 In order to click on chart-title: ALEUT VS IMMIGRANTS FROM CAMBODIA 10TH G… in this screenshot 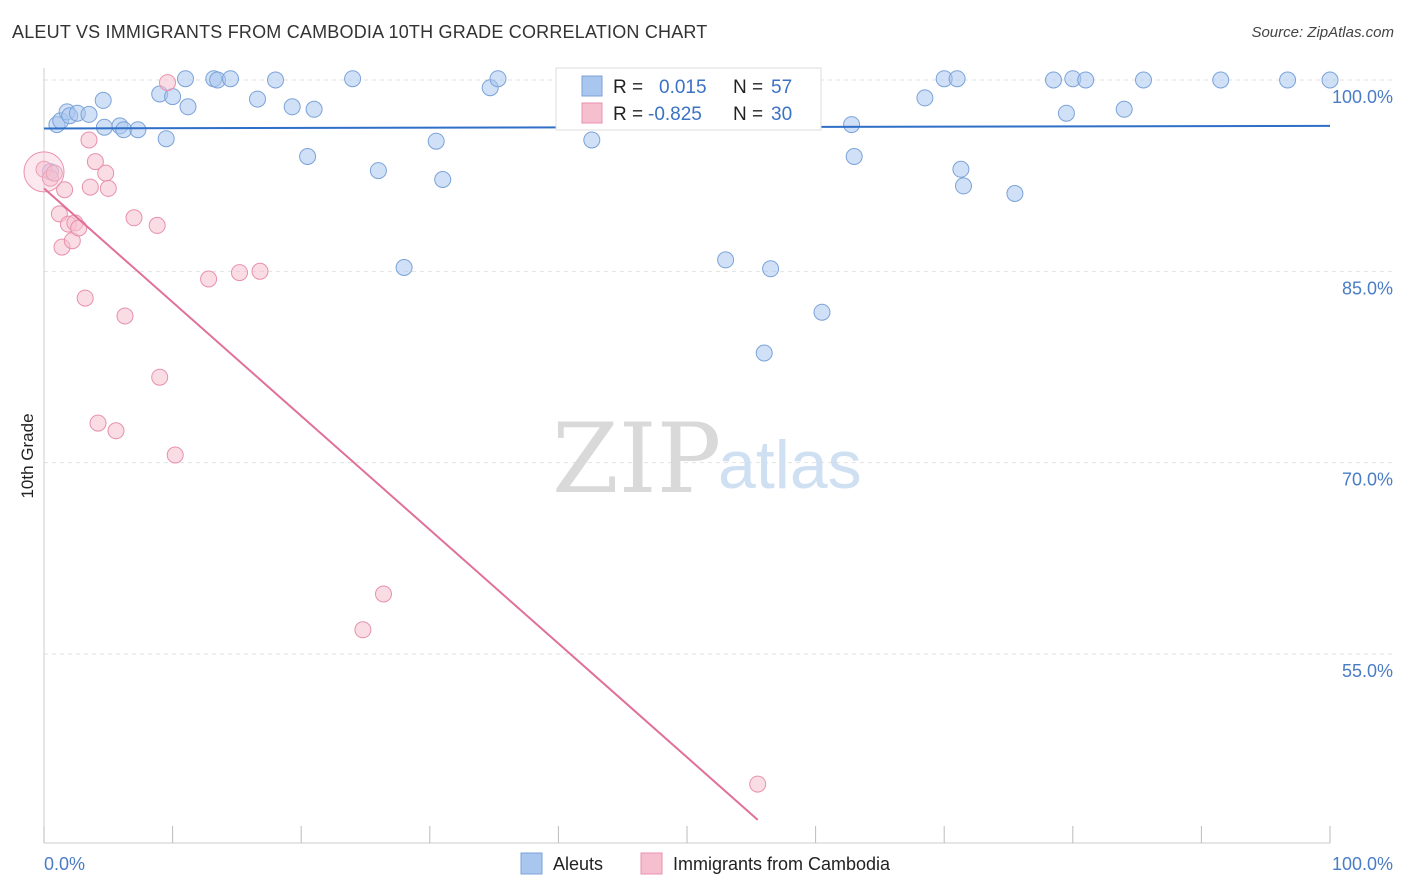, I will do `click(360, 32)`.